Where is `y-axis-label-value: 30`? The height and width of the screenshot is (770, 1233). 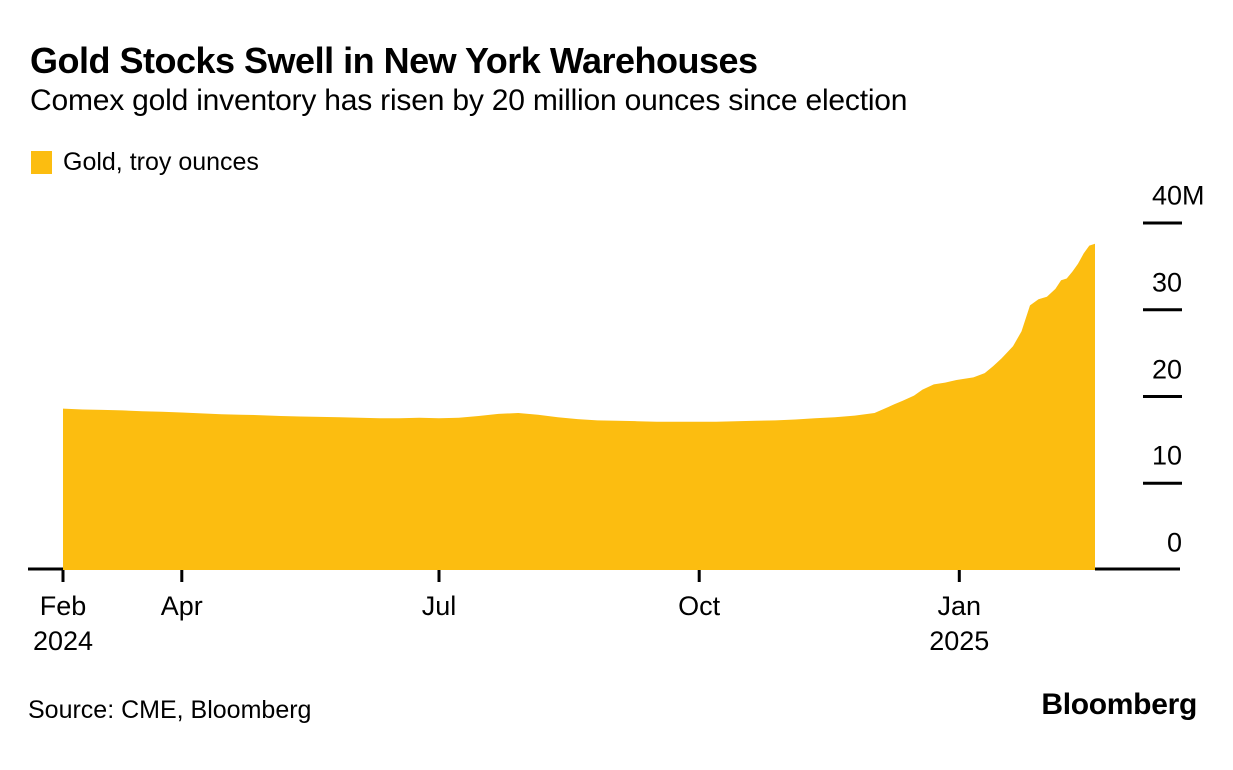 y-axis-label-value: 30 is located at coordinates (1166, 282).